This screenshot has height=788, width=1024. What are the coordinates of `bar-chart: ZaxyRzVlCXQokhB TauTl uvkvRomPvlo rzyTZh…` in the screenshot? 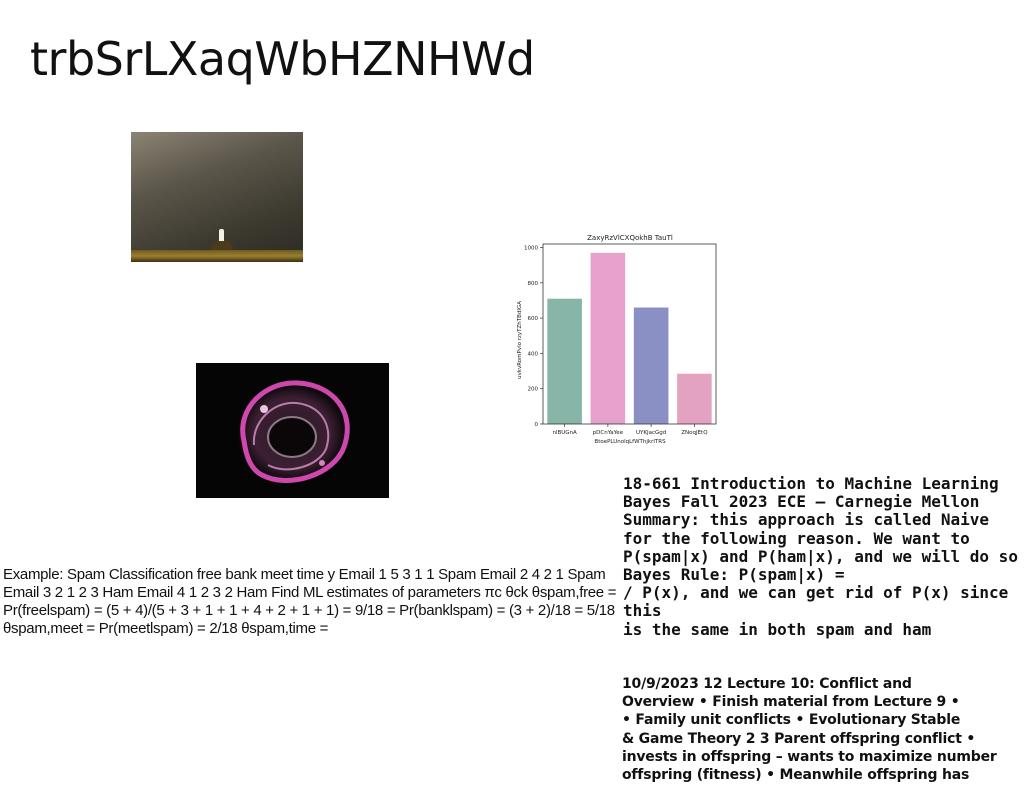 It's located at (617, 339).